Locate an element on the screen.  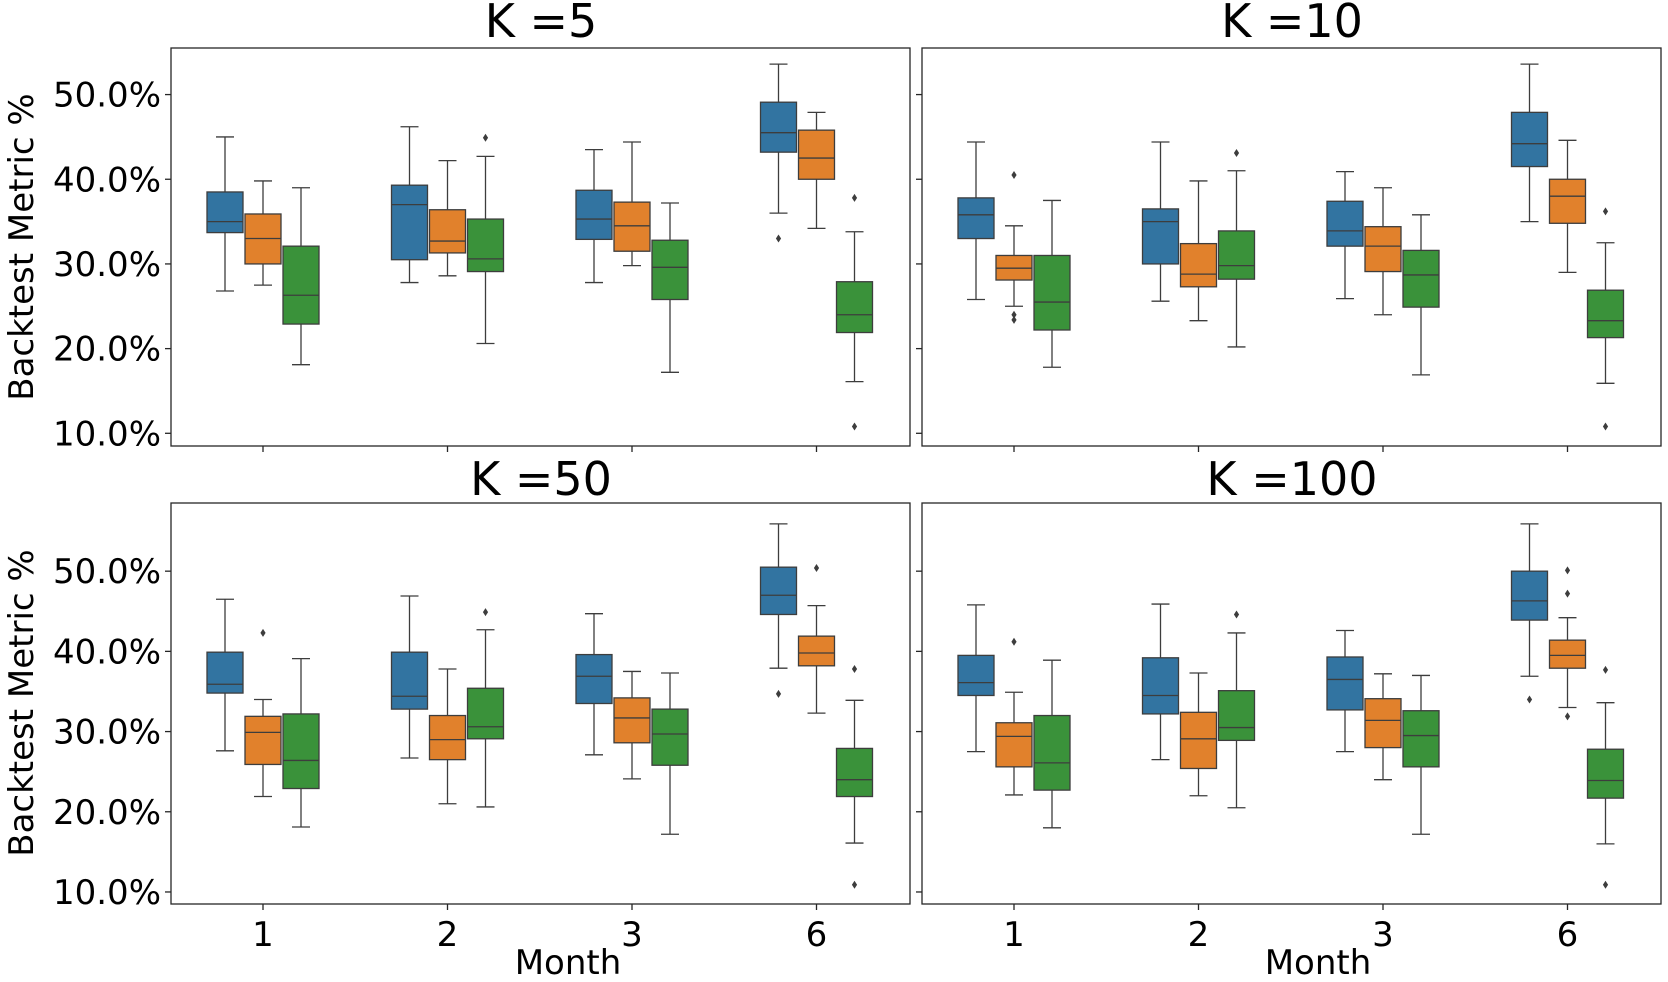
panel-title: K =100 is located at coordinates (1291, 479).